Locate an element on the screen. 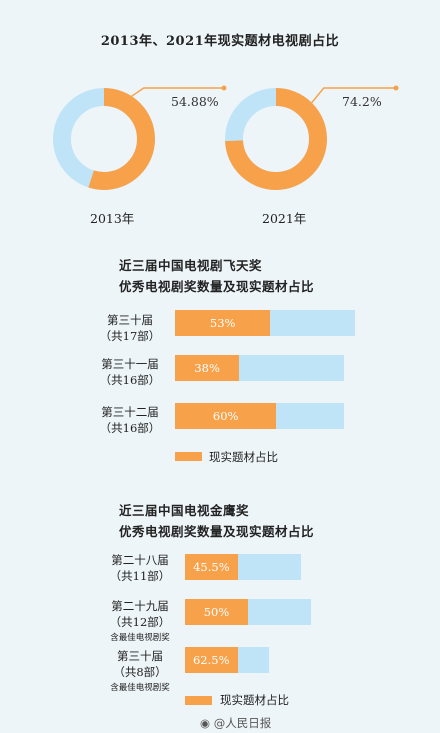 The image size is (440, 733). feitian-row-3-count: （共16部） is located at coordinates (130, 428).